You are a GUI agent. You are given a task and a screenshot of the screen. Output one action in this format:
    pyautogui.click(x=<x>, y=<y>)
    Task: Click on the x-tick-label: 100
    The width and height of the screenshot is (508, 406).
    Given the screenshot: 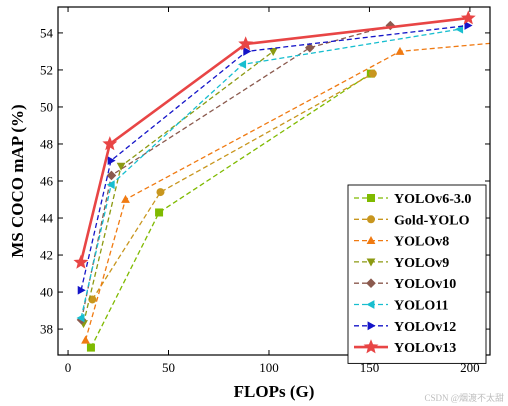 What is the action you would take?
    pyautogui.click(x=269, y=367)
    